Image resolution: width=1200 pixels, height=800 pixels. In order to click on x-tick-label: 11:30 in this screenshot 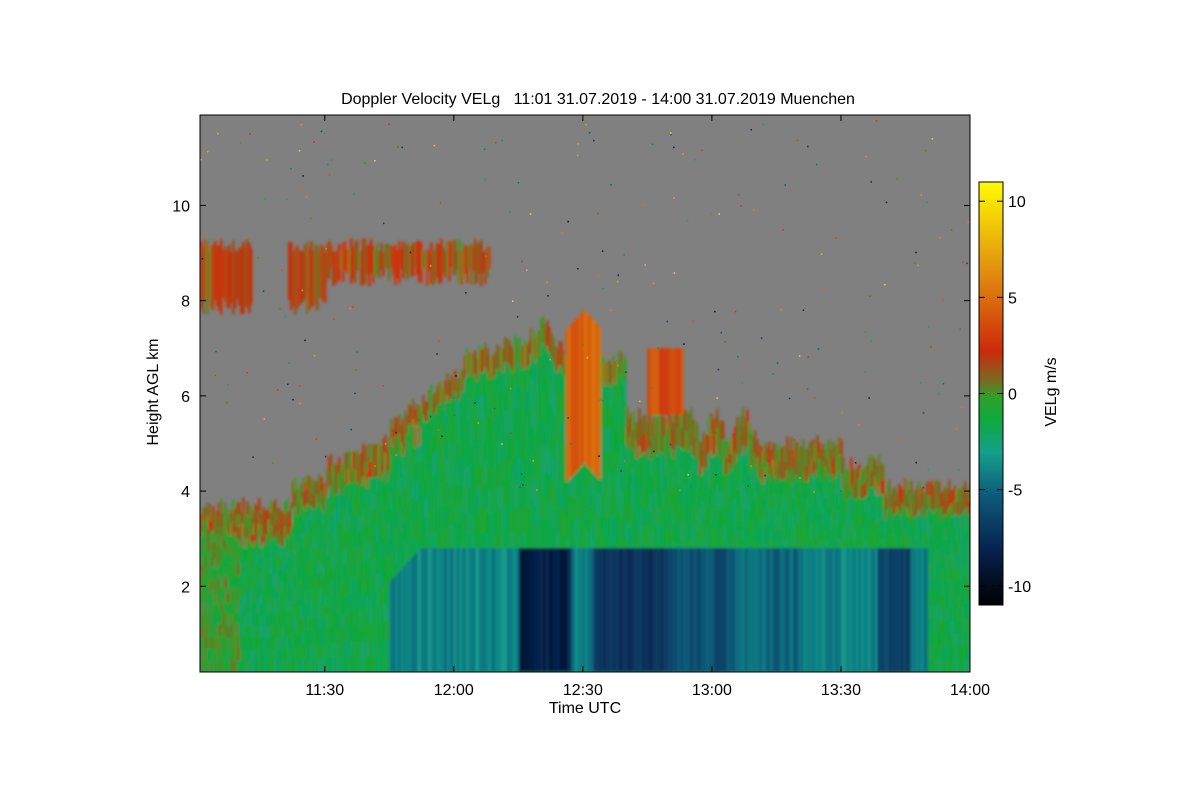, I will do `click(324, 690)`.